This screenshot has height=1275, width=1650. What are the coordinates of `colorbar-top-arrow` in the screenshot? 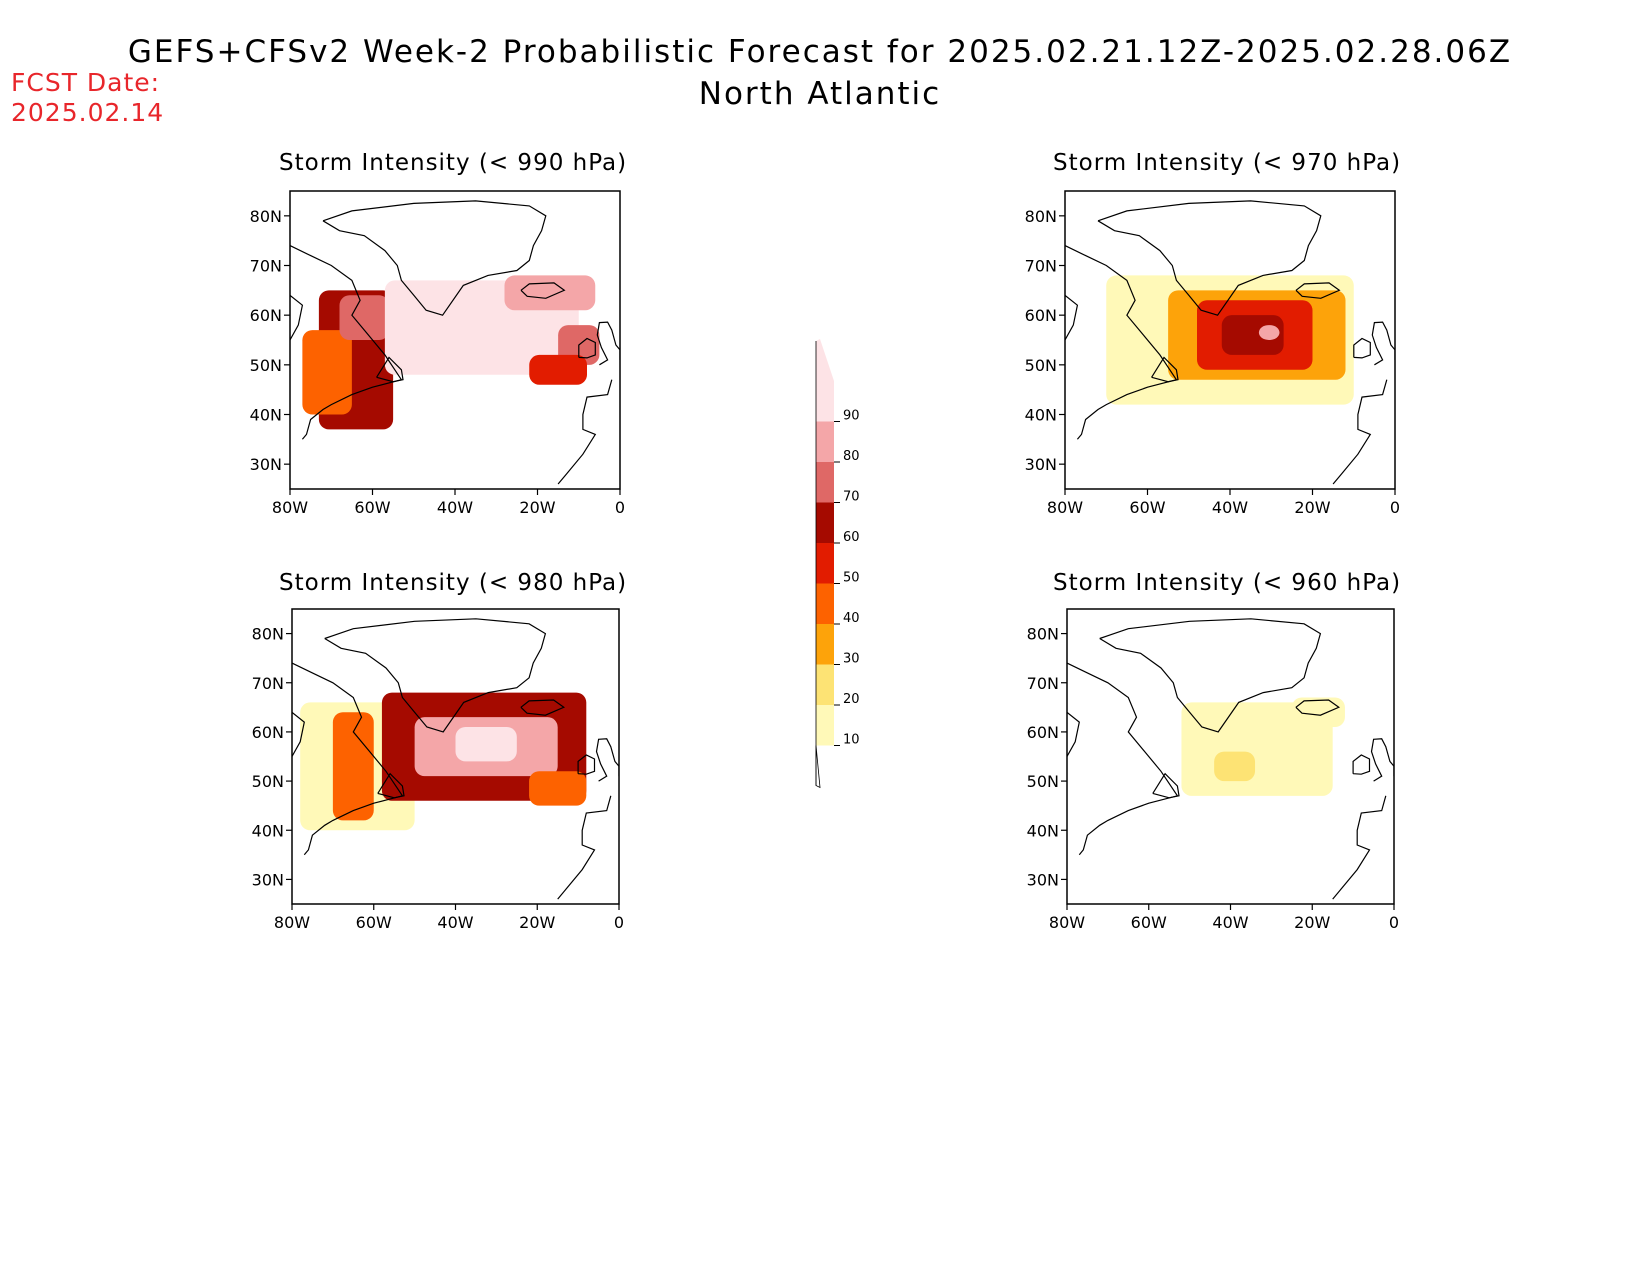 It's located at (825, 360).